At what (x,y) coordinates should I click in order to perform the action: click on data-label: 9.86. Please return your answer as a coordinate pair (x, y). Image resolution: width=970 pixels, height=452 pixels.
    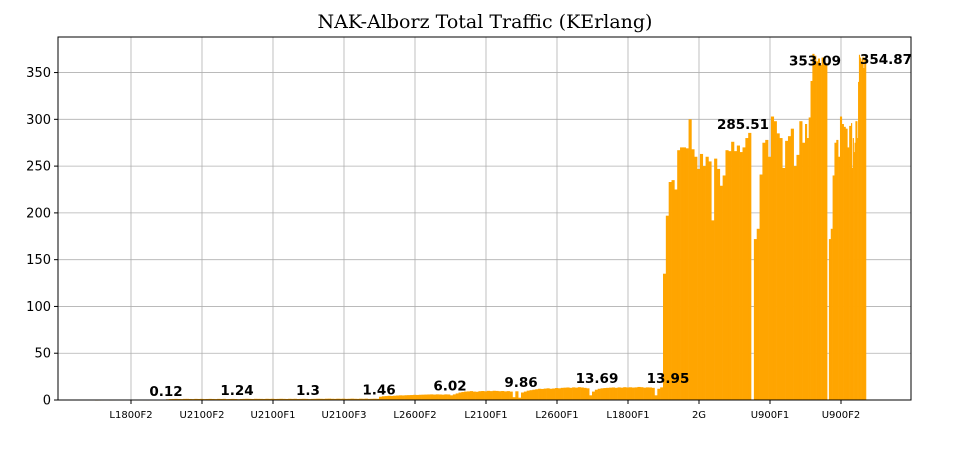
    Looking at the image, I should click on (520, 383).